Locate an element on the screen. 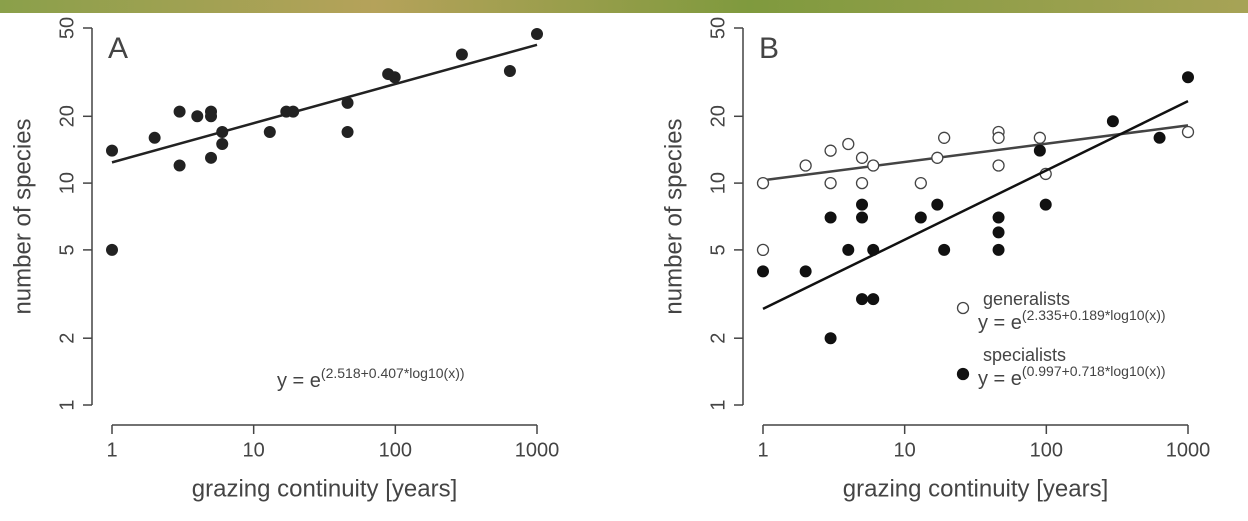  legend-label: specialists is located at coordinates (1024, 355).